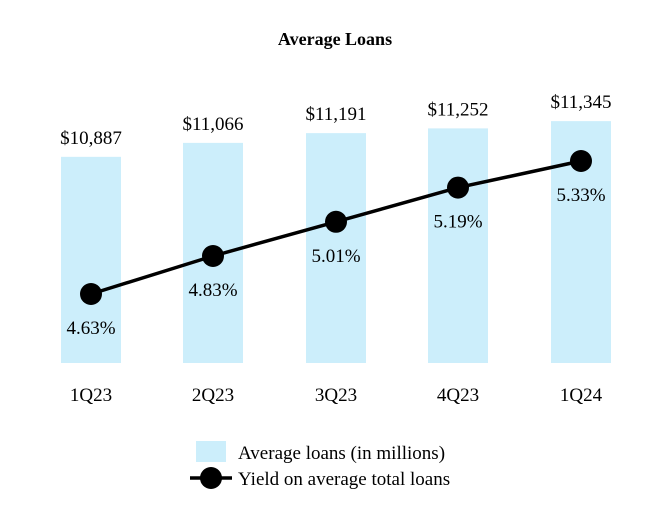 Image resolution: width=672 pixels, height=528 pixels. Describe the element at coordinates (458, 187) in the screenshot. I see `yield-point-4Q23` at that location.